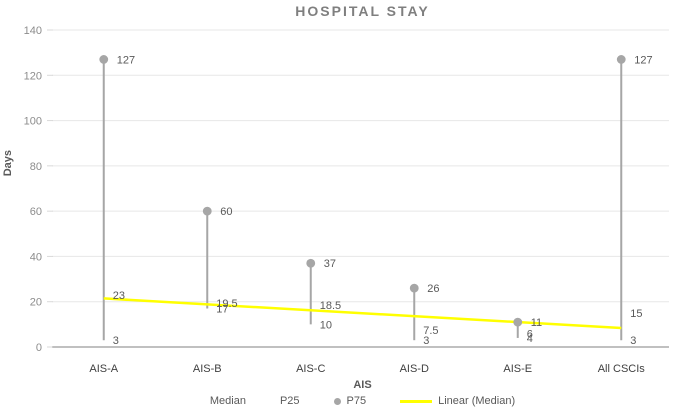 The image size is (673, 415). What do you see at coordinates (416, 401) in the screenshot?
I see `trendline-swatch-icon` at bounding box center [416, 401].